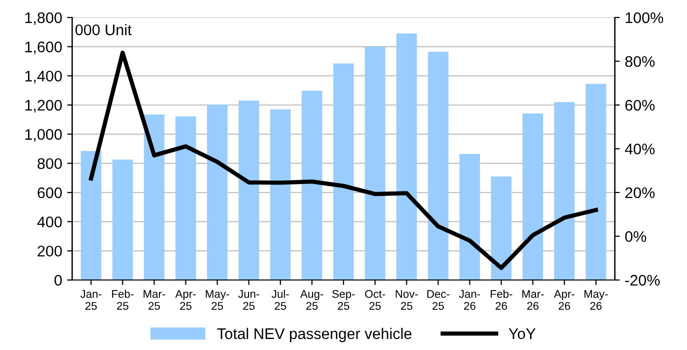  Describe the element at coordinates (280, 300) in the screenshot. I see `x-tick-label: Jul- 25` at that location.